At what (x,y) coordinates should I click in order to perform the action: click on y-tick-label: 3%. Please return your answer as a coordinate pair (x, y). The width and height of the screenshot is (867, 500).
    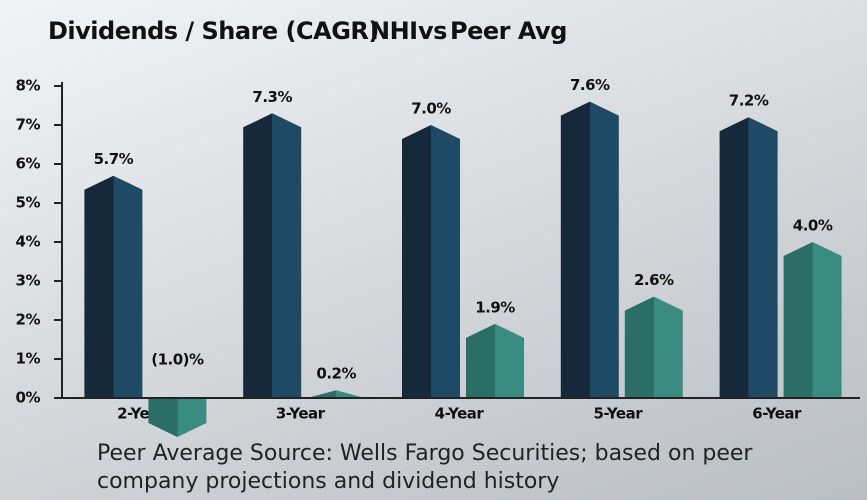
    Looking at the image, I should click on (28, 281).